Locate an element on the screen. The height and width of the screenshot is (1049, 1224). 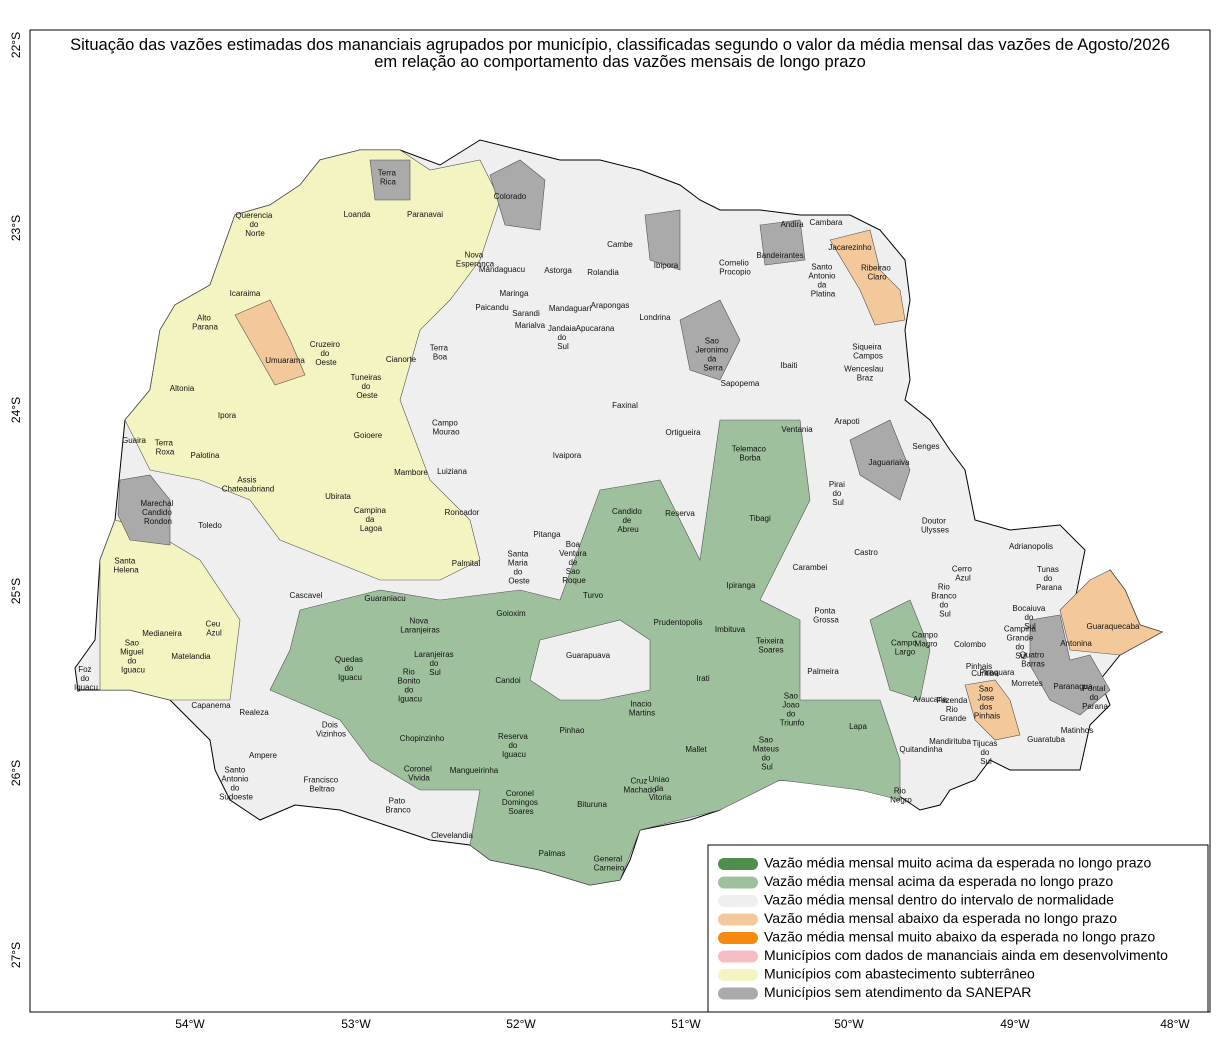
municipality-label: Clevelandia is located at coordinates (452, 835).